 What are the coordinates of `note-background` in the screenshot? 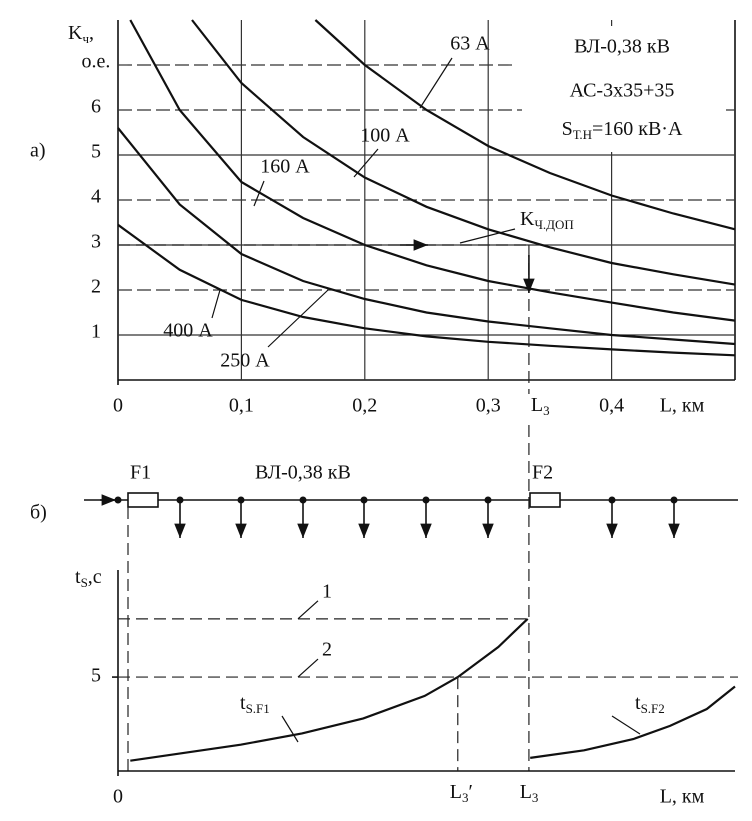 It's located at (622, 89).